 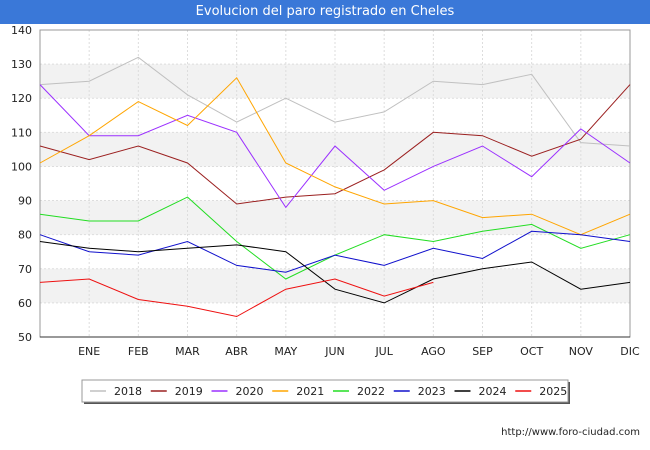 What do you see at coordinates (531, 351) in the screenshot?
I see `x-tick-label: OCT` at bounding box center [531, 351].